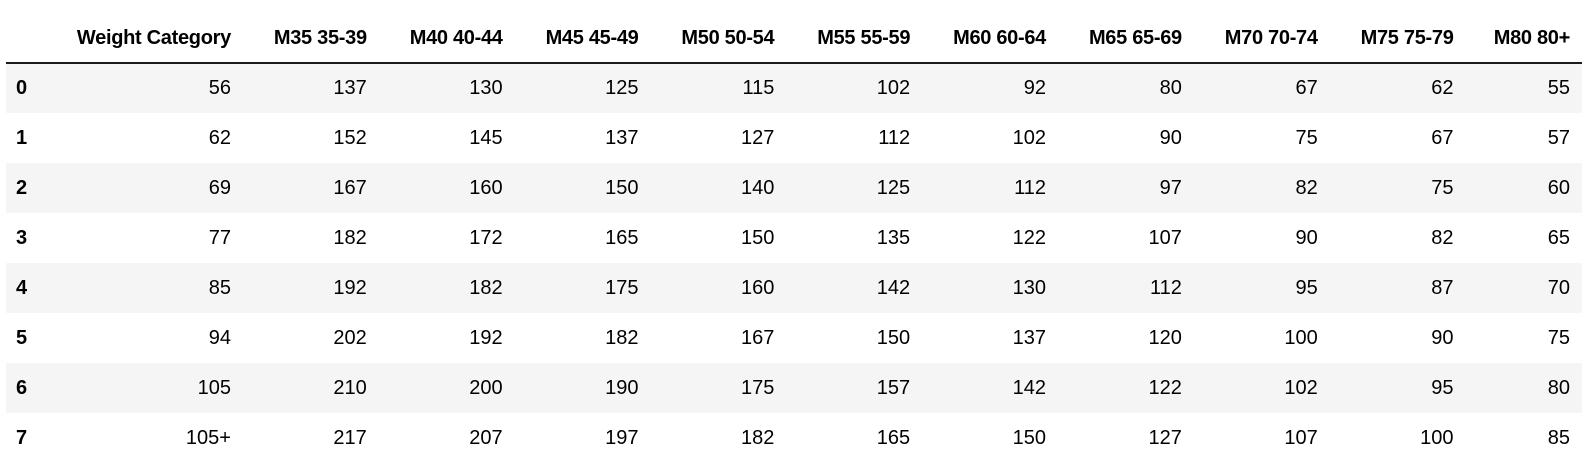 The image size is (1586, 466). What do you see at coordinates (22, 287) in the screenshot?
I see `row-index-label: 4` at bounding box center [22, 287].